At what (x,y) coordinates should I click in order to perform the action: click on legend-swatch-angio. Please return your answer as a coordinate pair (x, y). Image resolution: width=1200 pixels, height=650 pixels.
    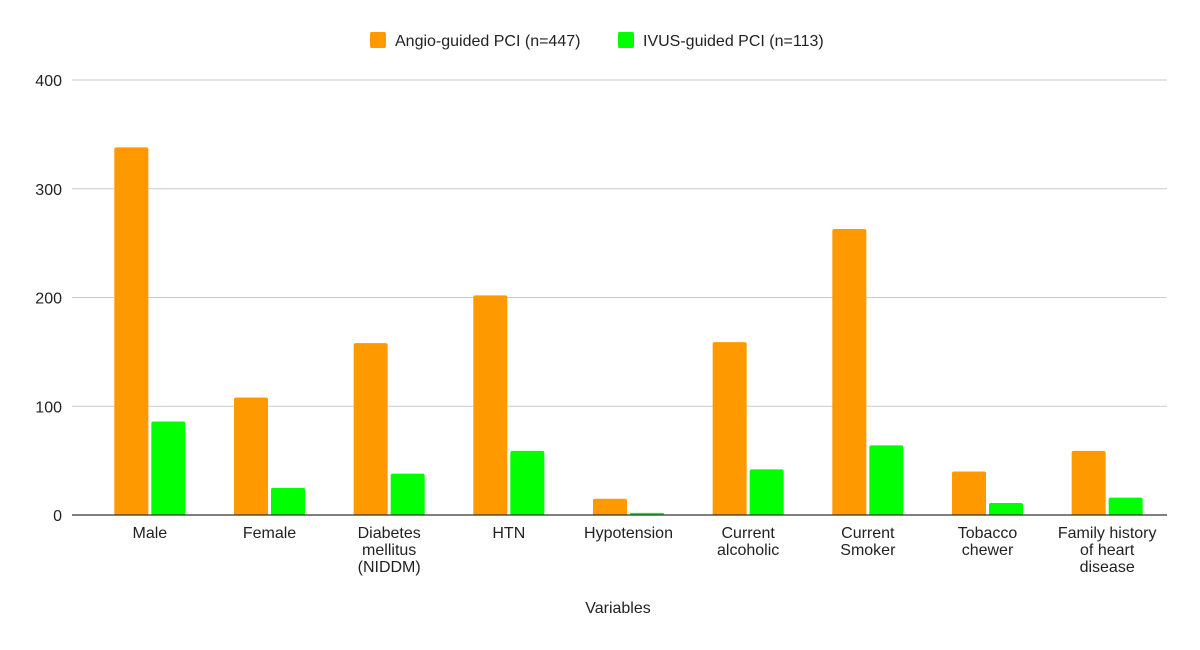
    Looking at the image, I should click on (378, 40).